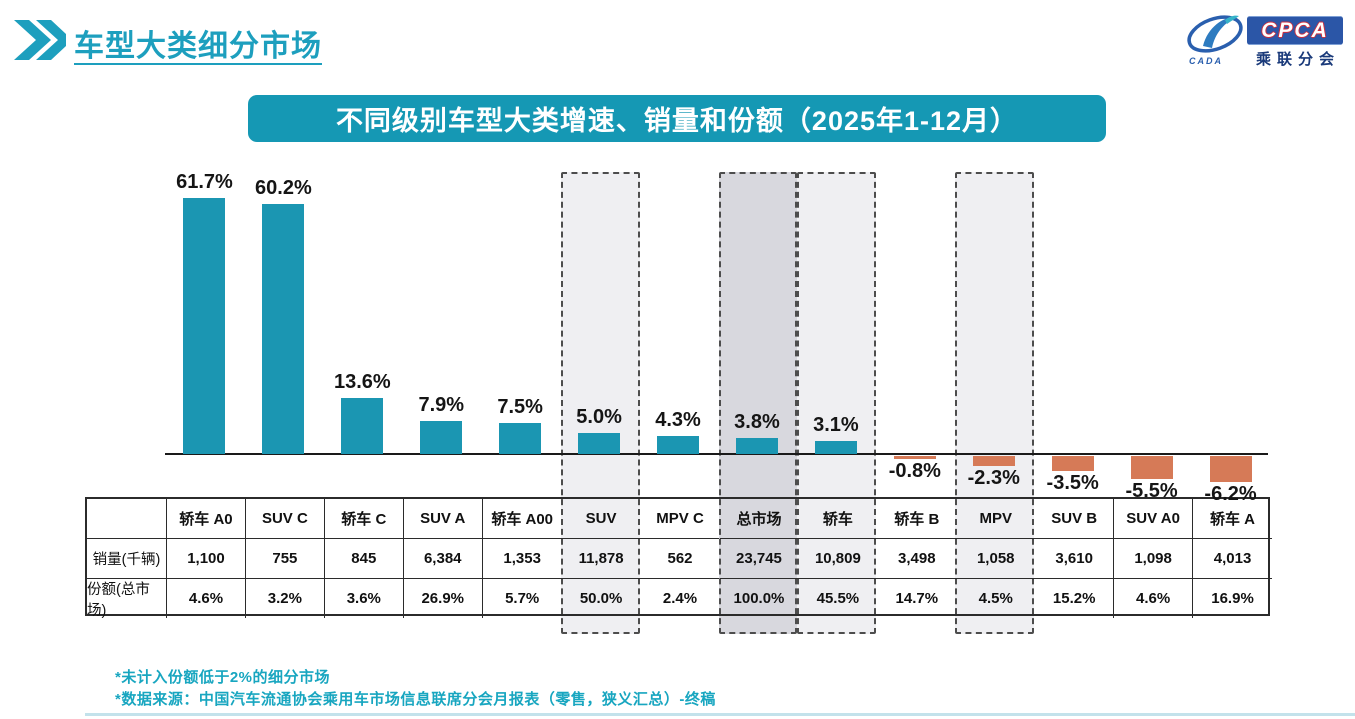 This screenshot has width=1355, height=719. I want to click on table-cell: 2.4%, so click(680, 598).